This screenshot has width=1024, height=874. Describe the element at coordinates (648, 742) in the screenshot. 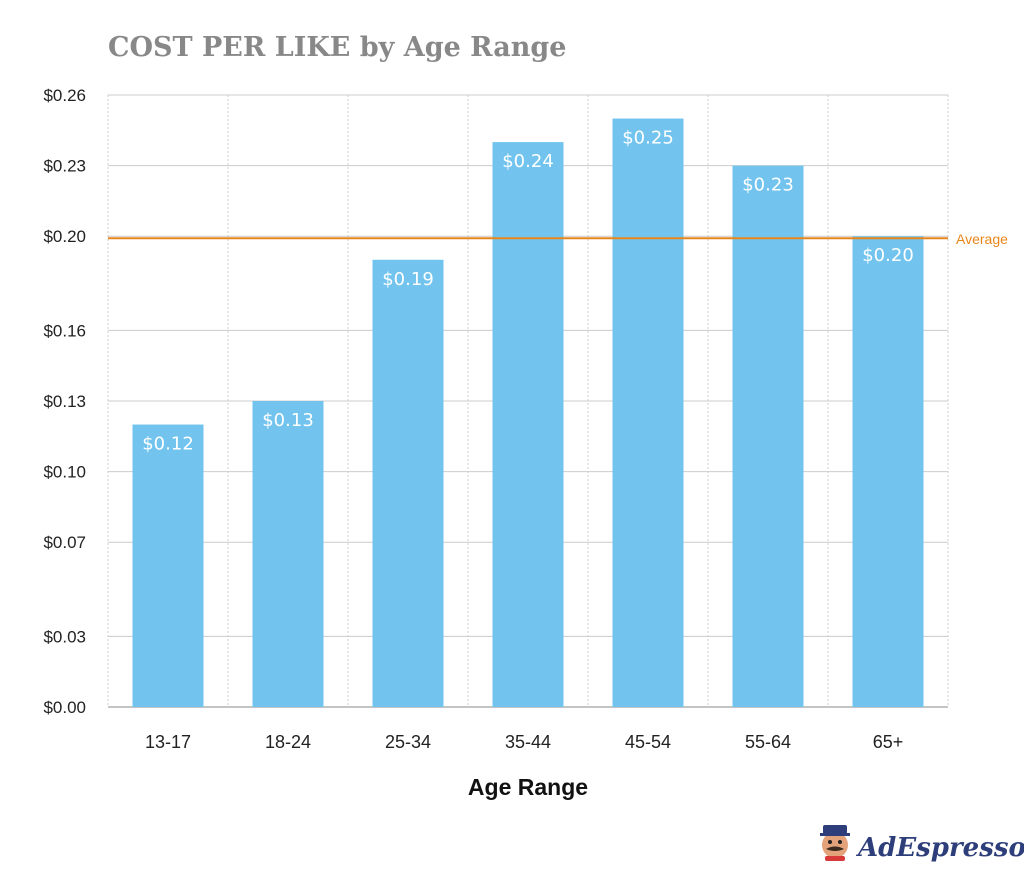

I see `x-tick-label: 45-54` at that location.